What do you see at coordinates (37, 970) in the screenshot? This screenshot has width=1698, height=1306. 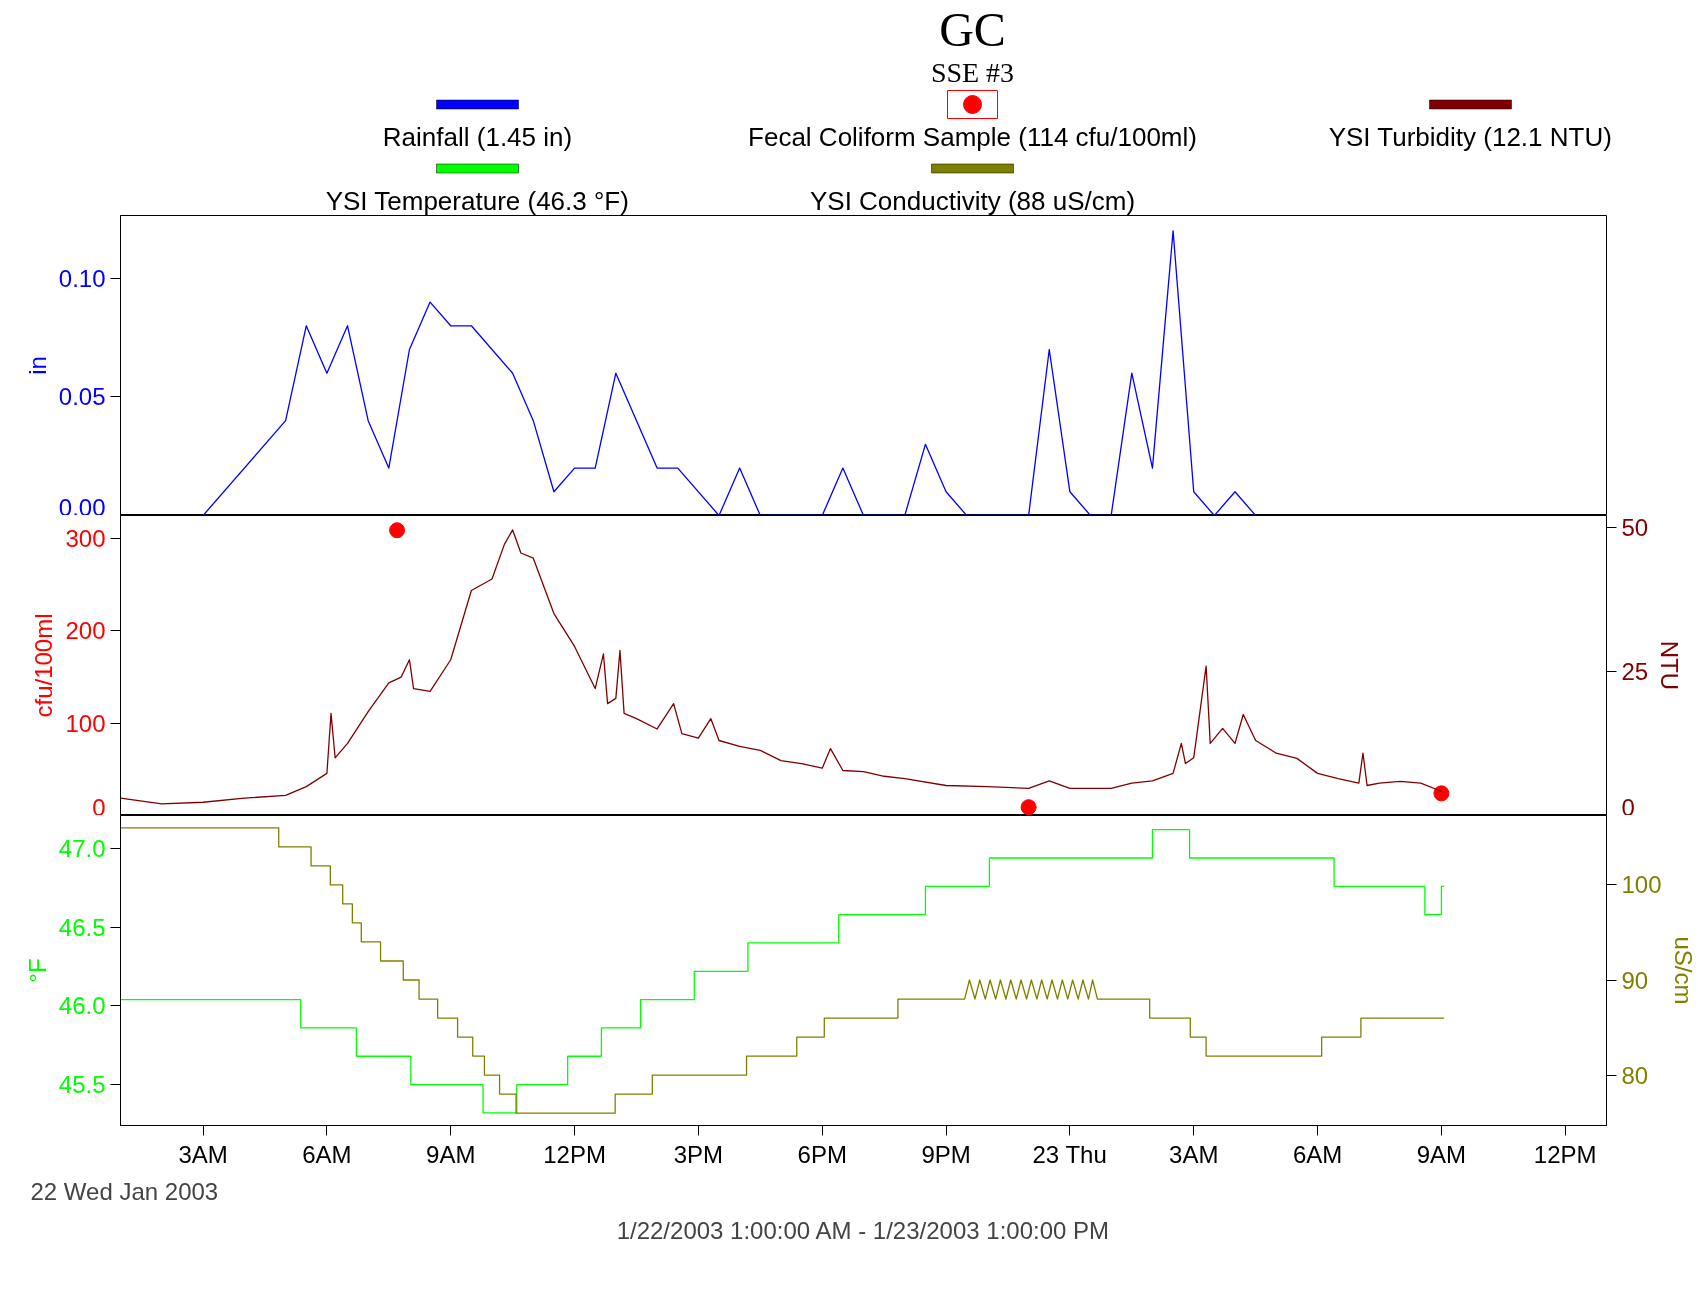 I see `y-axis-title: °F` at bounding box center [37, 970].